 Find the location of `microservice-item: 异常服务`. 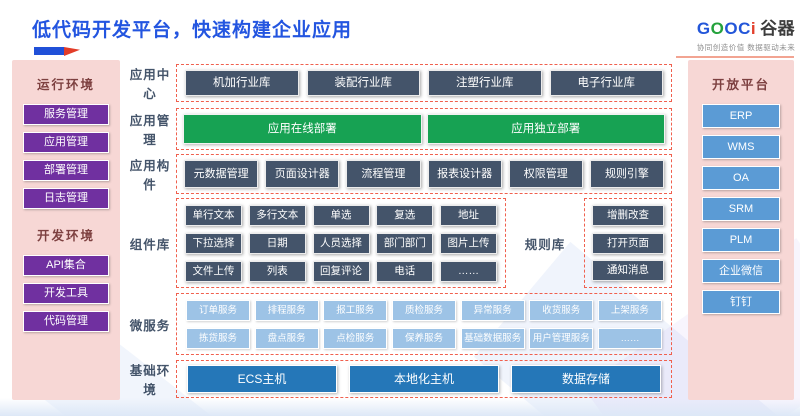

microservice-item: 异常服务 is located at coordinates (492, 310).